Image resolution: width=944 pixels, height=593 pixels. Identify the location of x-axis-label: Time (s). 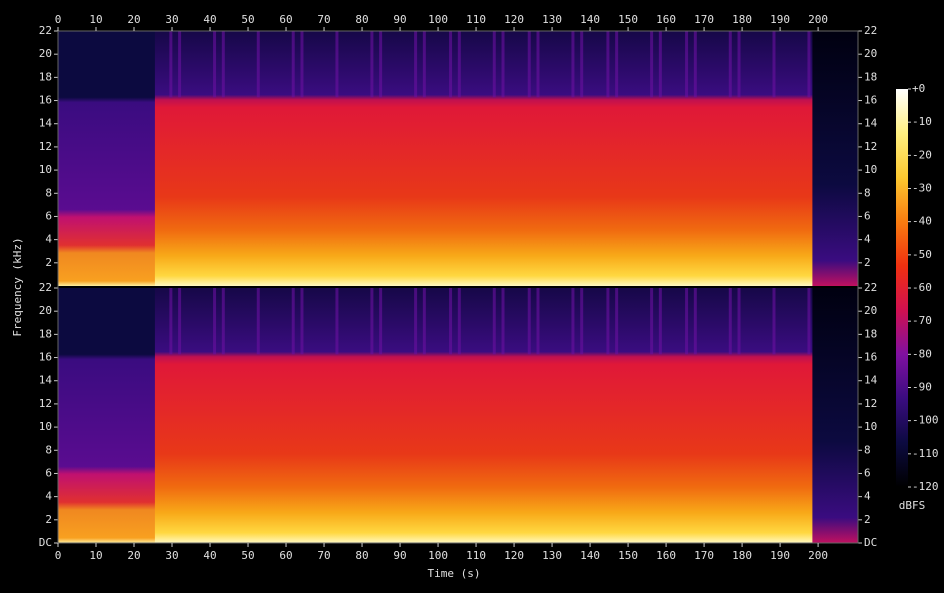
(454, 573).